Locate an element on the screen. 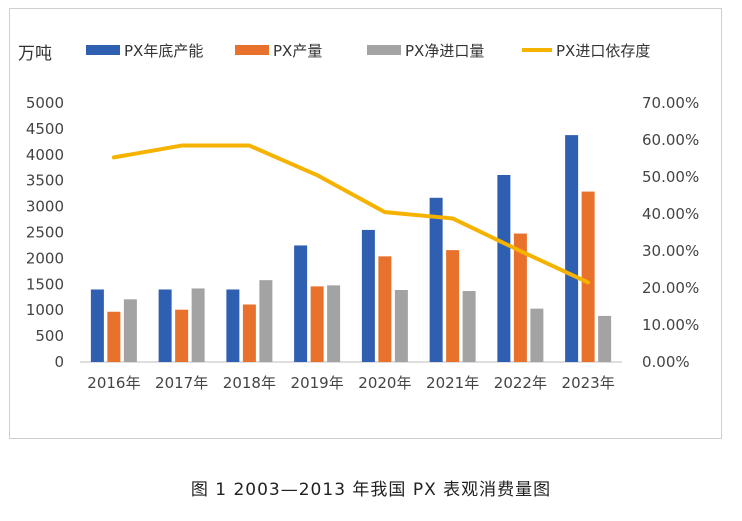  x-axis-ticks: 2016年 2017年 2018年 2019年 2020年 2021年 2022年 2023年 is located at coordinates (350, 383).